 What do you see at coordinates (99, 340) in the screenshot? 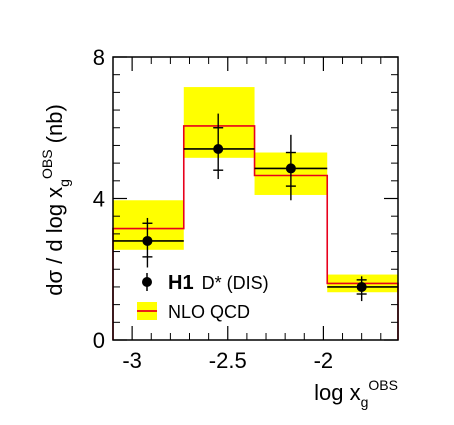
I see `y-tick-label-1: 0` at bounding box center [99, 340].